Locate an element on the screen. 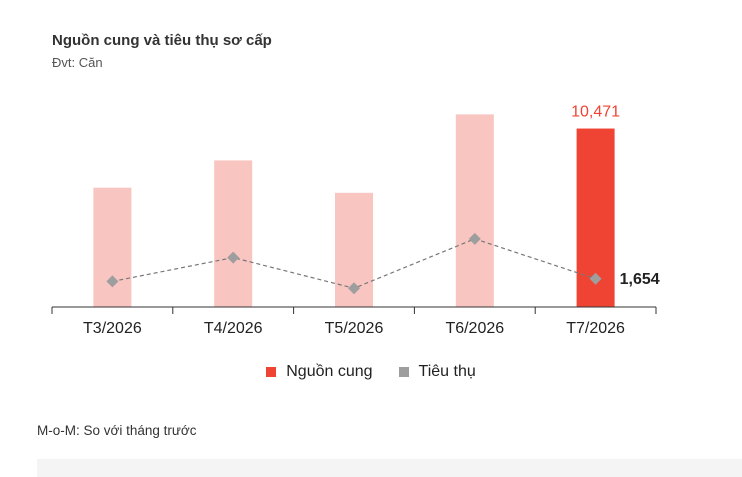 The image size is (742, 477). chart-legend: Nguồn cung Tiêu thụ is located at coordinates (371, 372).